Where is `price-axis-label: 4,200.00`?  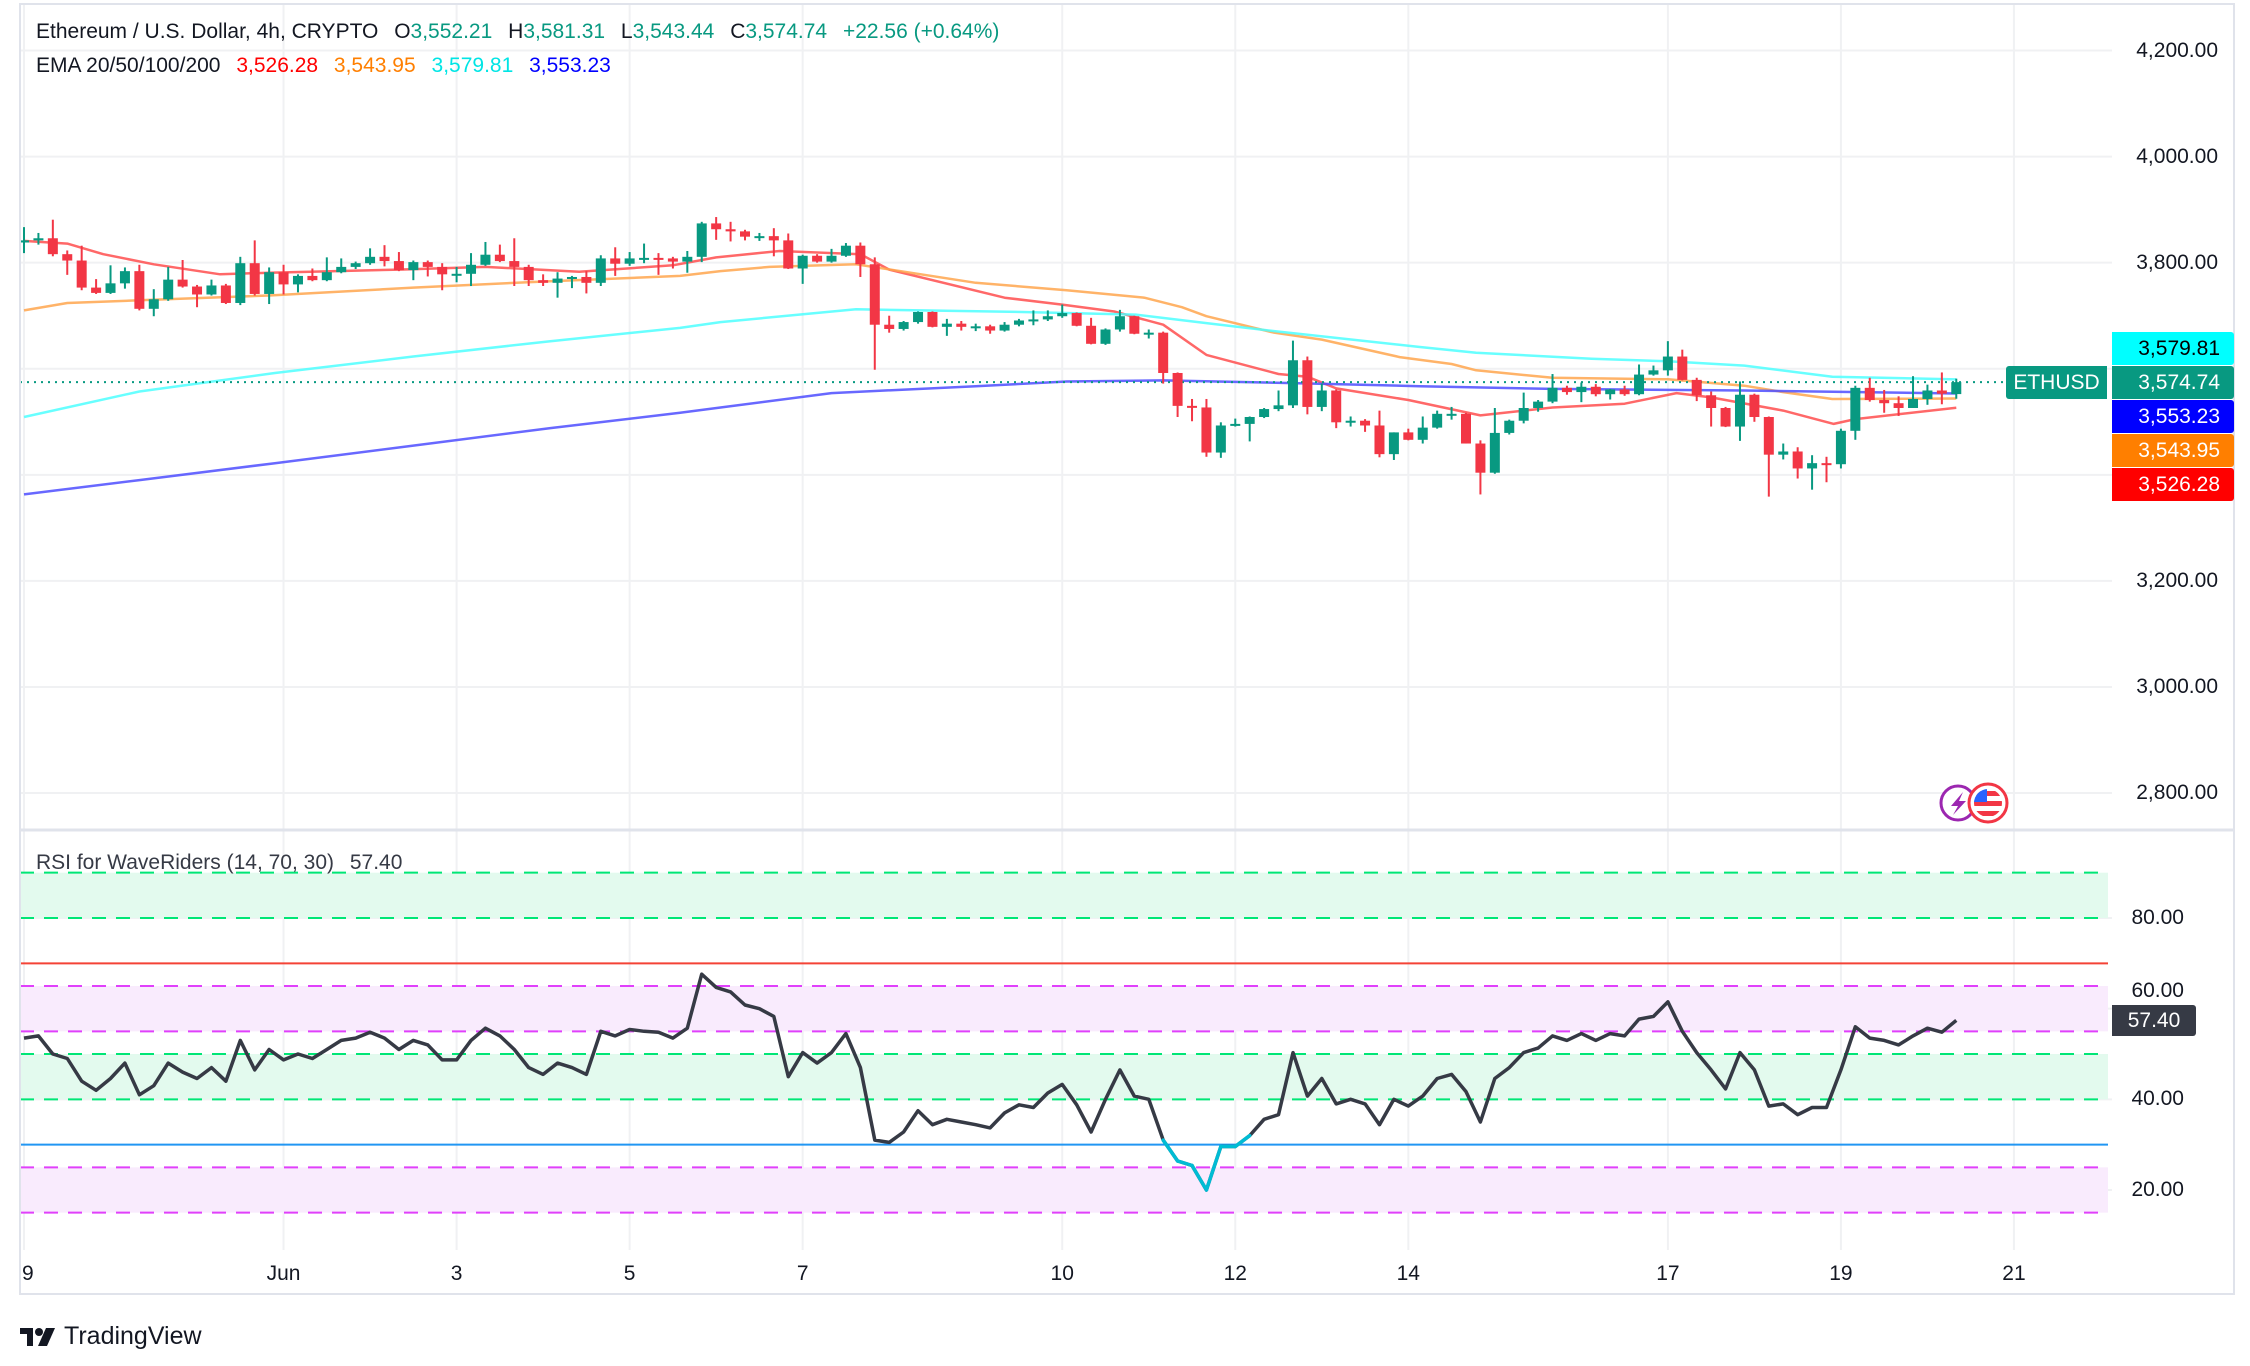 price-axis-label: 4,200.00 is located at coordinates (2177, 50).